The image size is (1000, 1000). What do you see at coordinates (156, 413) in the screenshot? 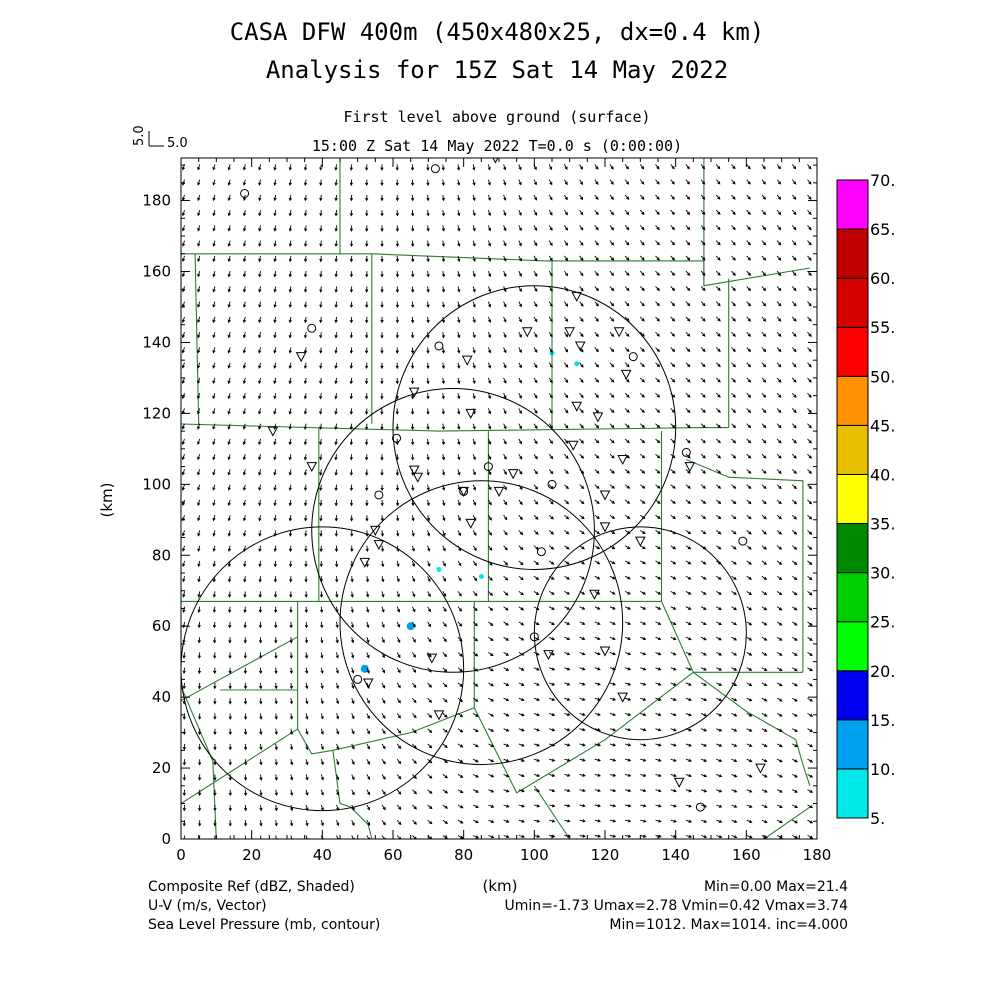
I see `y-tick-label: 120` at bounding box center [156, 413].